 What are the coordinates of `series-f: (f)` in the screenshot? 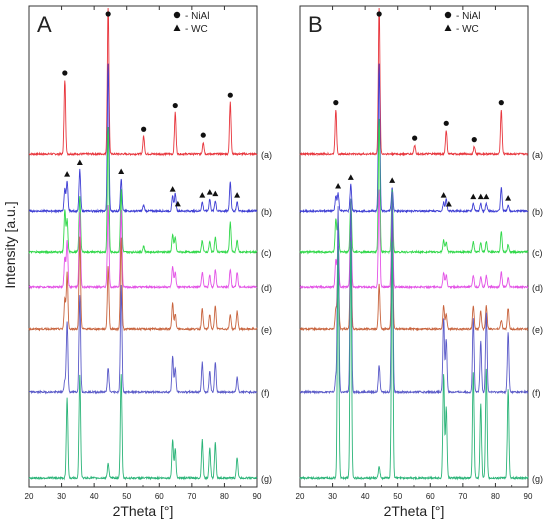 It's located at (149, 341).